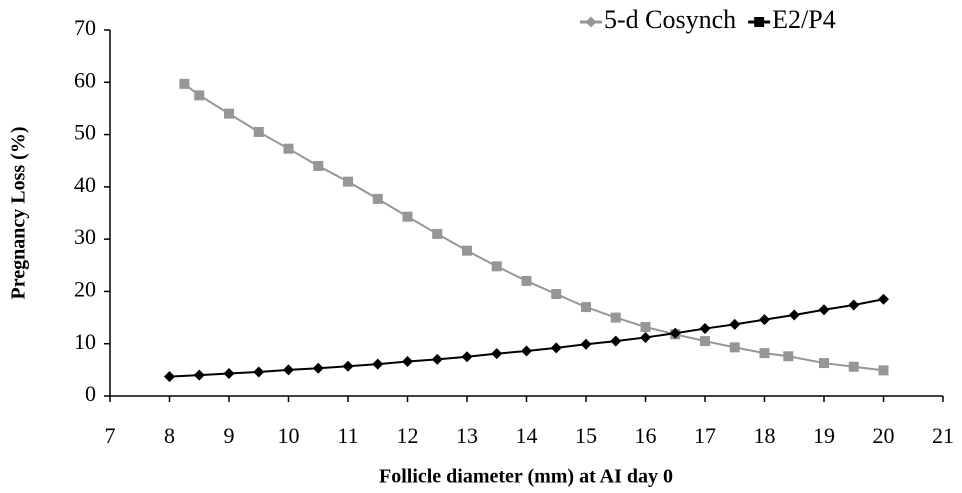  What do you see at coordinates (85, 184) in the screenshot?
I see `y-tick-label: 40` at bounding box center [85, 184].